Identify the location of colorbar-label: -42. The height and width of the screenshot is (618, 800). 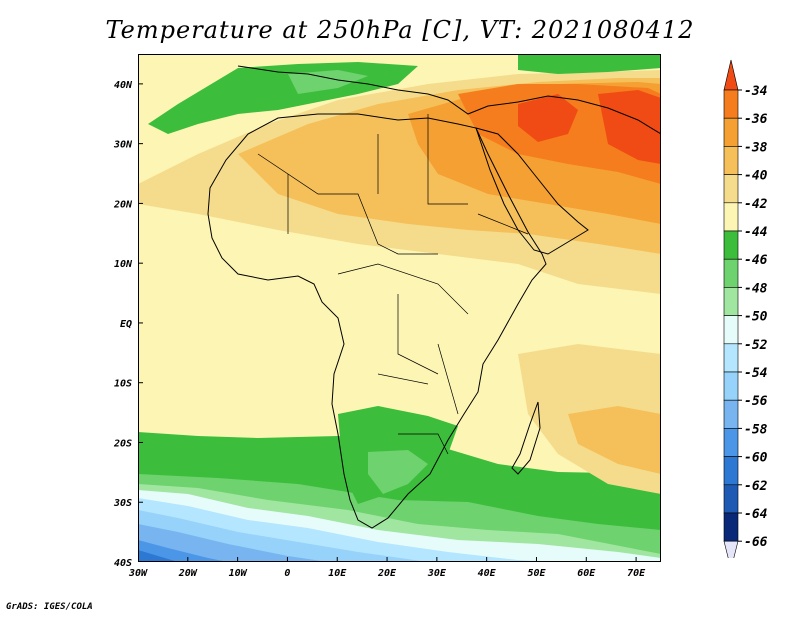
(756, 204).